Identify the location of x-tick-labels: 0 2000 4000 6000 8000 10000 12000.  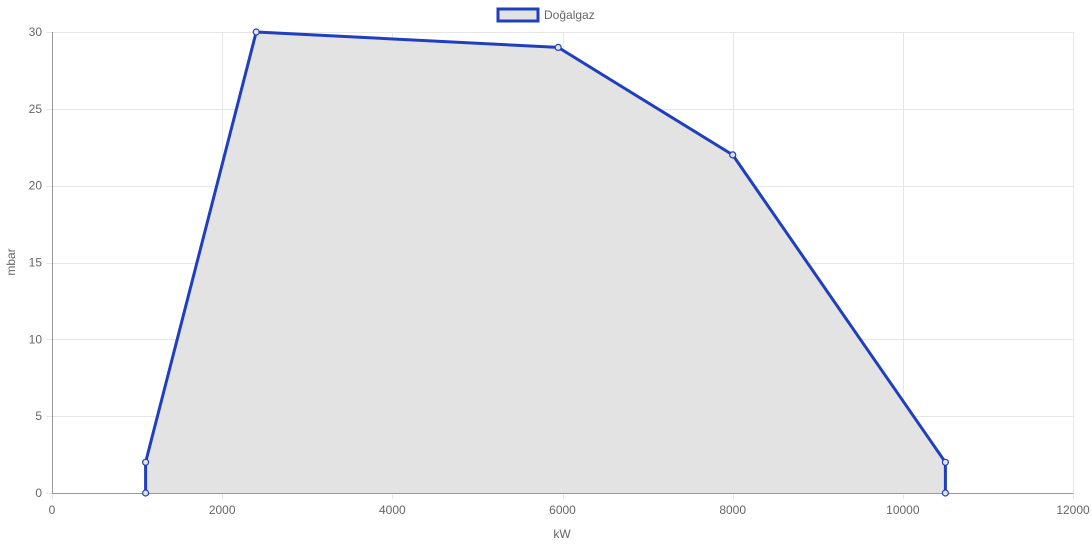
(569, 510).